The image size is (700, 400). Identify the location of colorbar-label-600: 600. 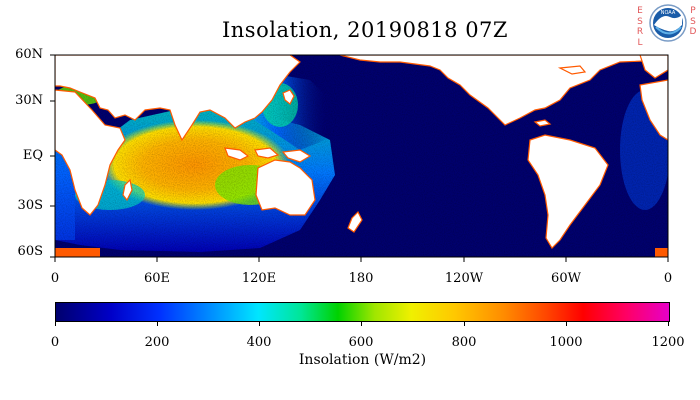
(361, 342).